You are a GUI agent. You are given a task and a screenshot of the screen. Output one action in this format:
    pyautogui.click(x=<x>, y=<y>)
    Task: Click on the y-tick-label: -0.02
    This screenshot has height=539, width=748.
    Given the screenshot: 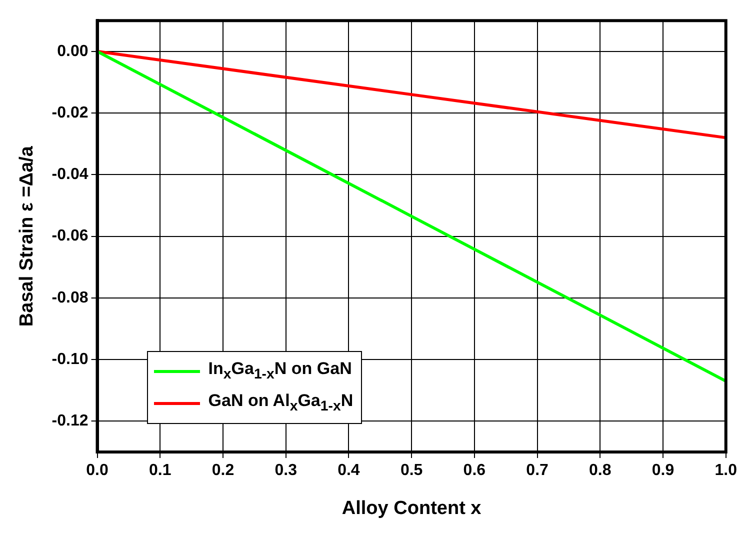 What is the action you would take?
    pyautogui.click(x=70, y=113)
    